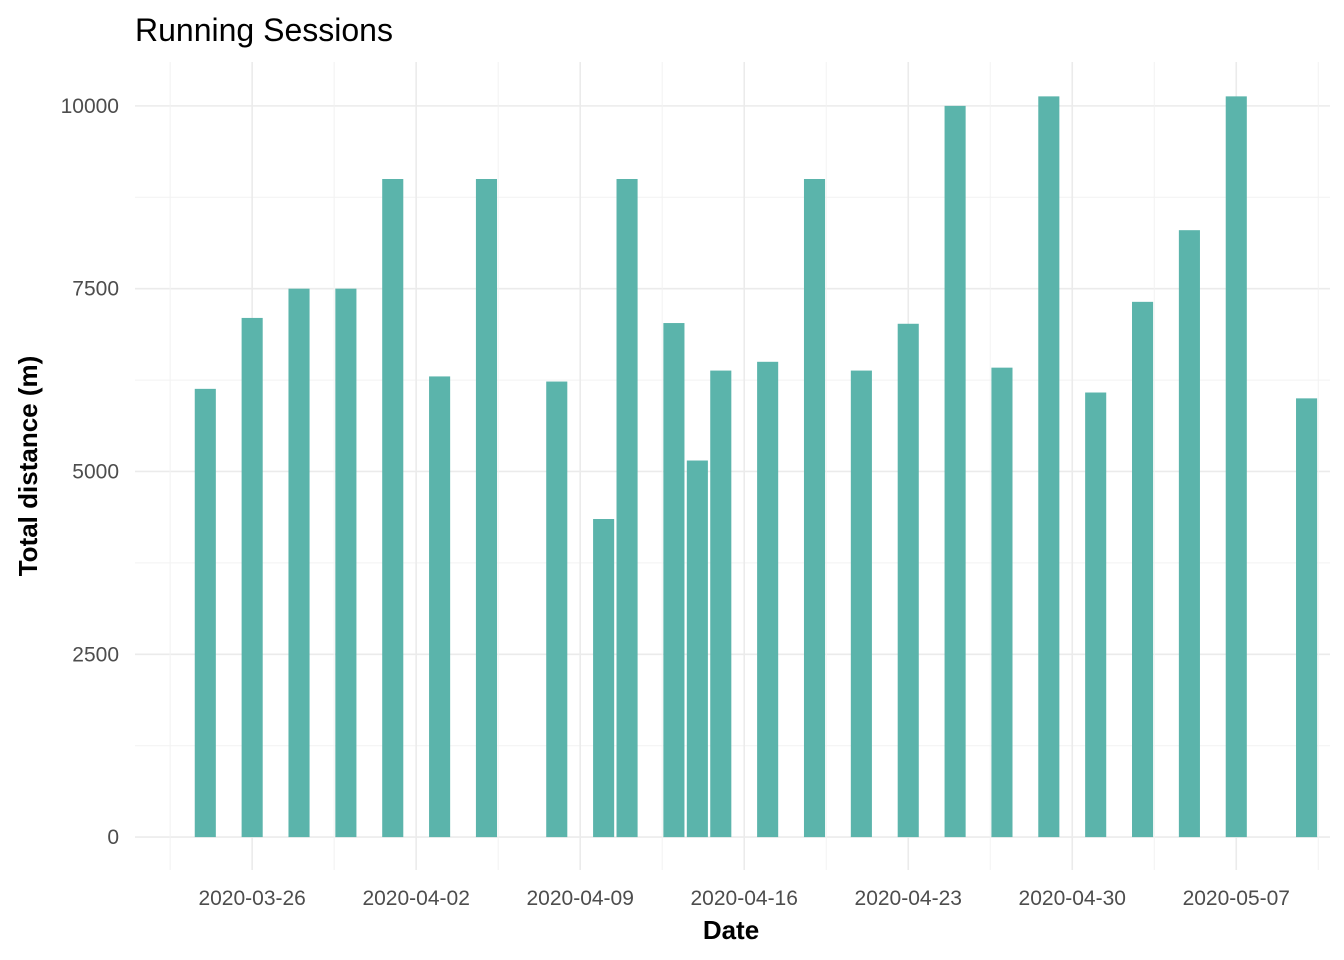  I want to click on y-axis-tick-labels: 0 2500 5000 7500 10000, so click(90, 472).